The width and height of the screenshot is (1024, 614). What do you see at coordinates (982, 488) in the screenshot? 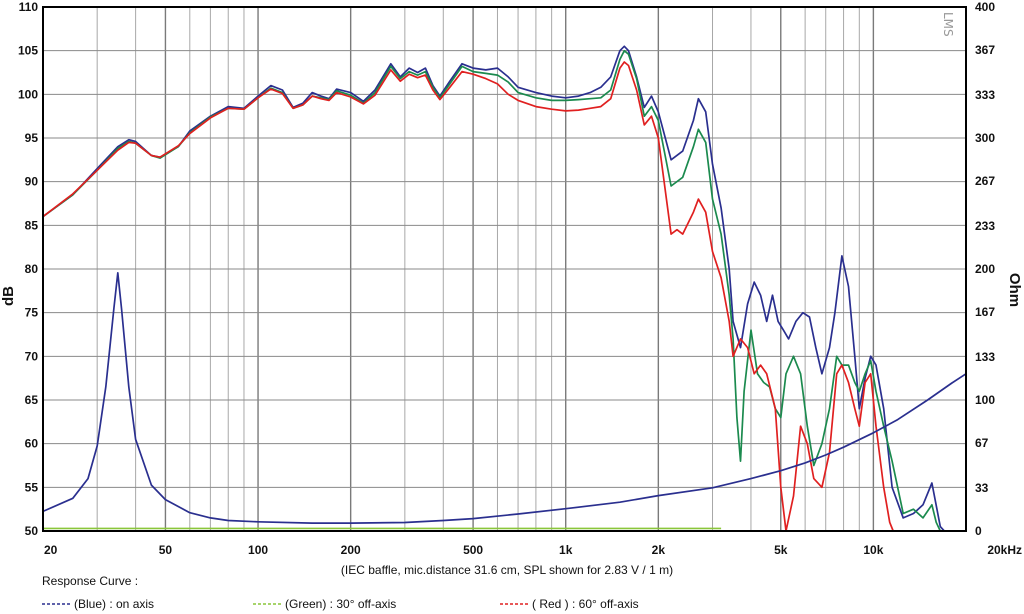
I see `y-right-tick-label: 33` at bounding box center [982, 488].